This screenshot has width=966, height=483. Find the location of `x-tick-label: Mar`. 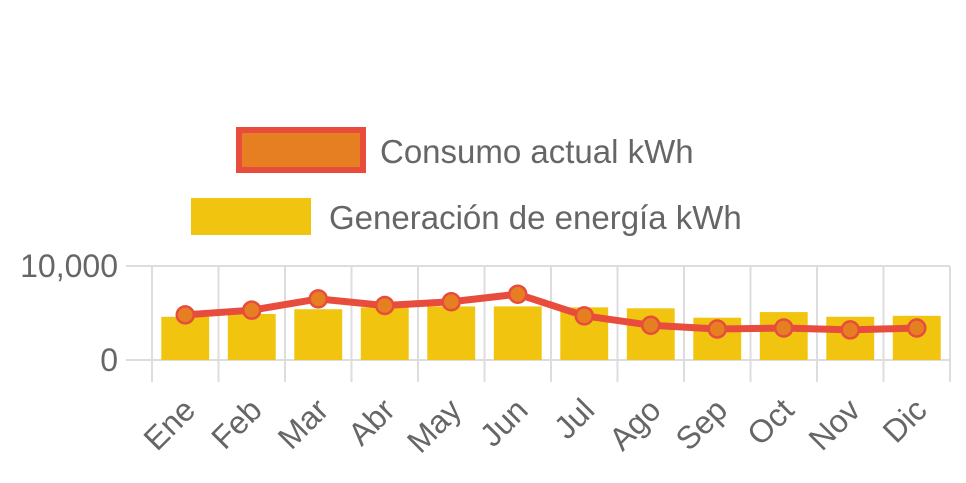

x-tick-label: Mar is located at coordinates (303, 423).